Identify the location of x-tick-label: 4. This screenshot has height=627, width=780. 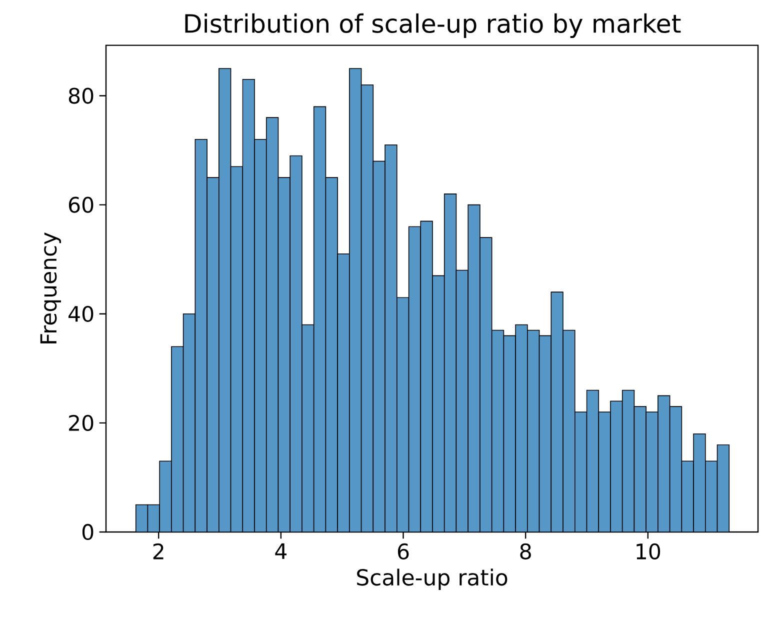
(281, 551).